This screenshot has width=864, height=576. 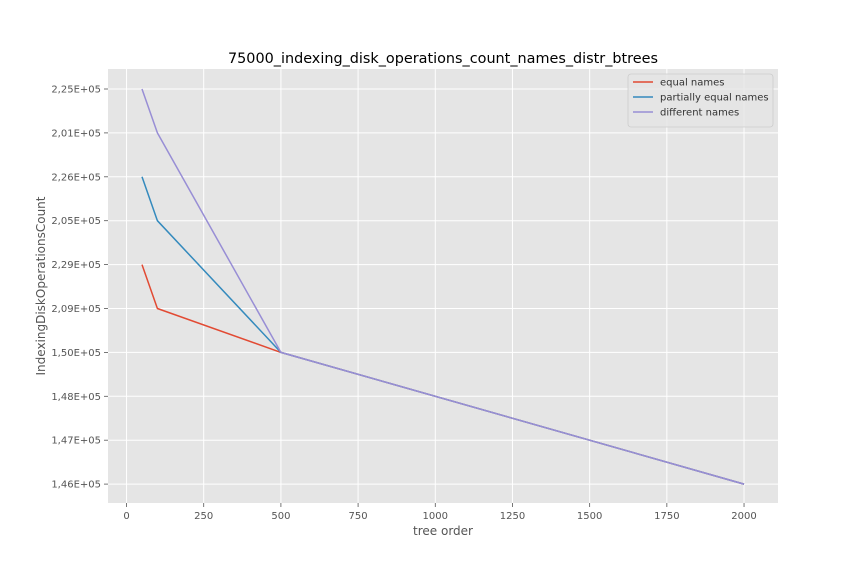 What do you see at coordinates (76, 133) in the screenshot?
I see `y-tick-label: 2,01E+05` at bounding box center [76, 133].